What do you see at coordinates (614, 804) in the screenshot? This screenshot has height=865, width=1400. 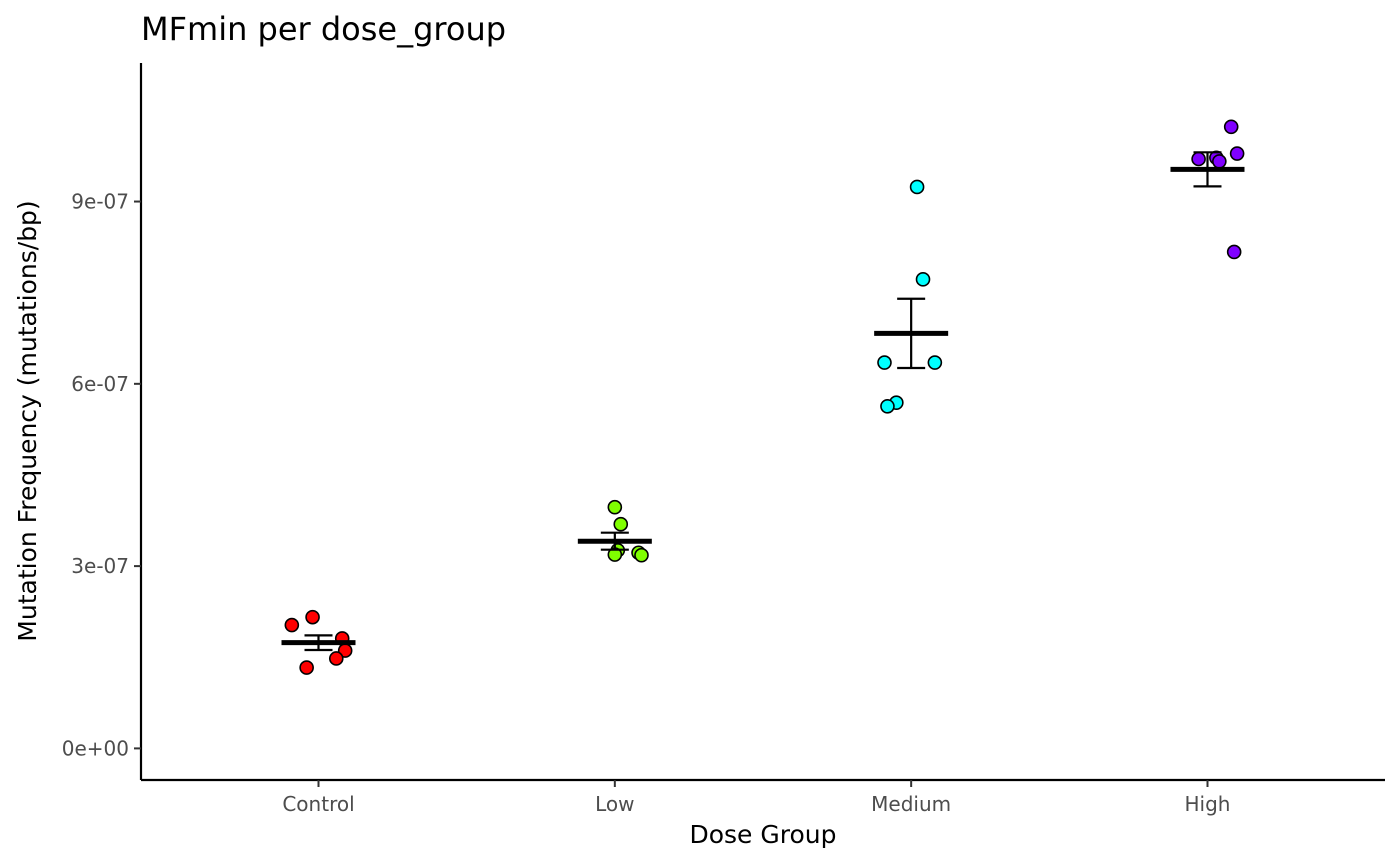 I see `x-tick-label: Low` at bounding box center [614, 804].